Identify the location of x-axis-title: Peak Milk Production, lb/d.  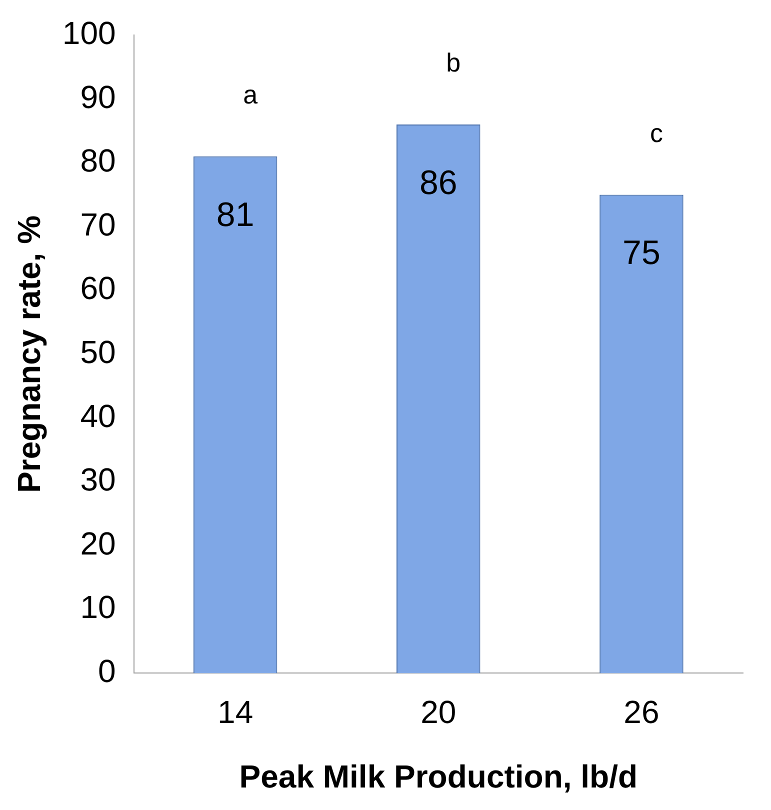
(438, 776).